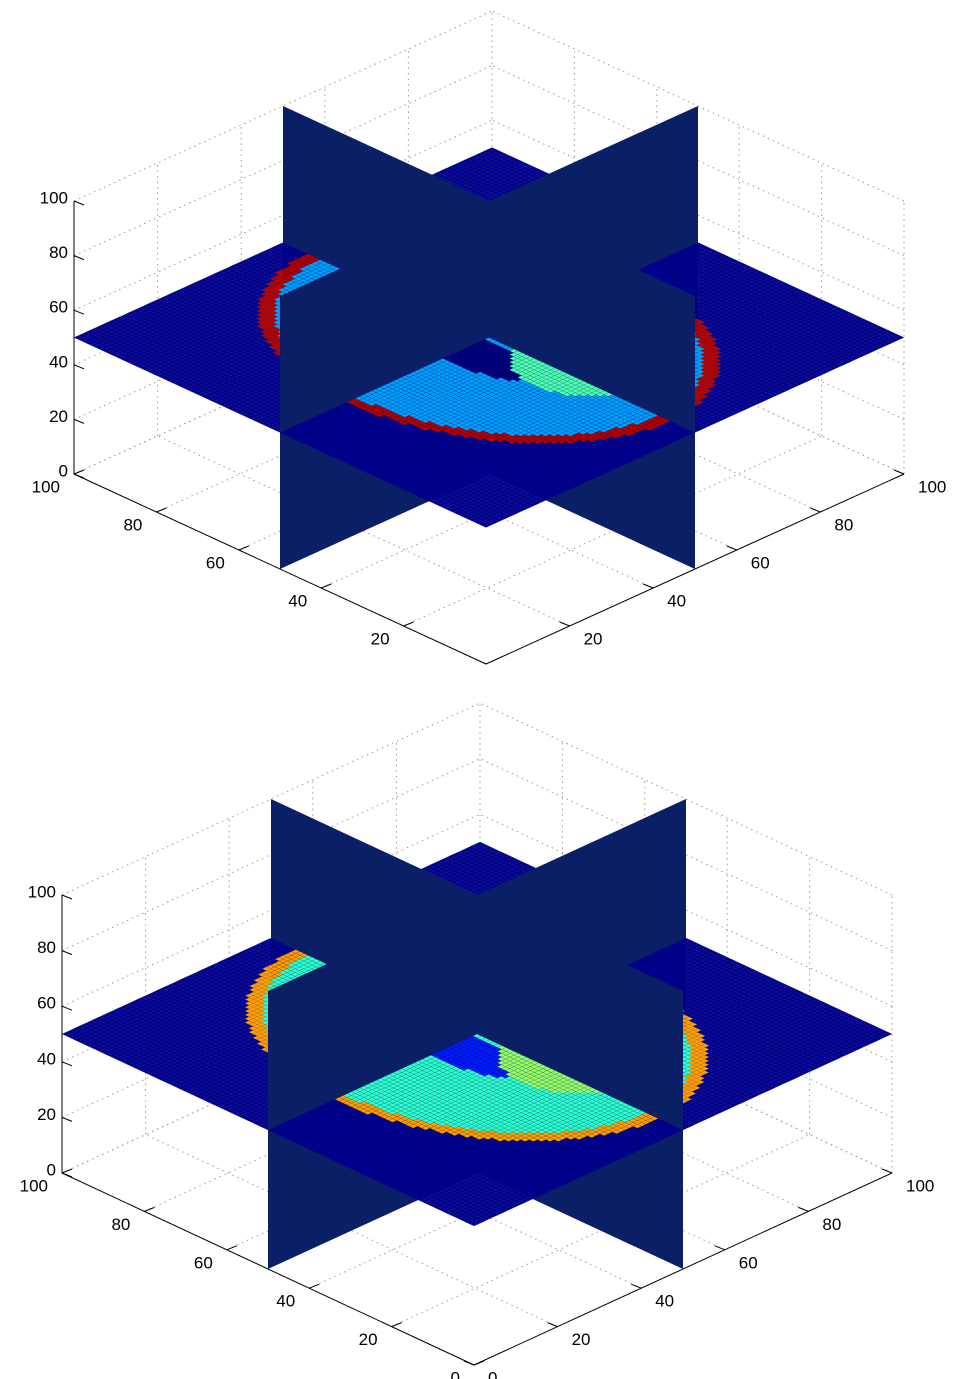  Describe the element at coordinates (492, 1373) in the screenshot. I see `y-tick-label: 0` at that location.